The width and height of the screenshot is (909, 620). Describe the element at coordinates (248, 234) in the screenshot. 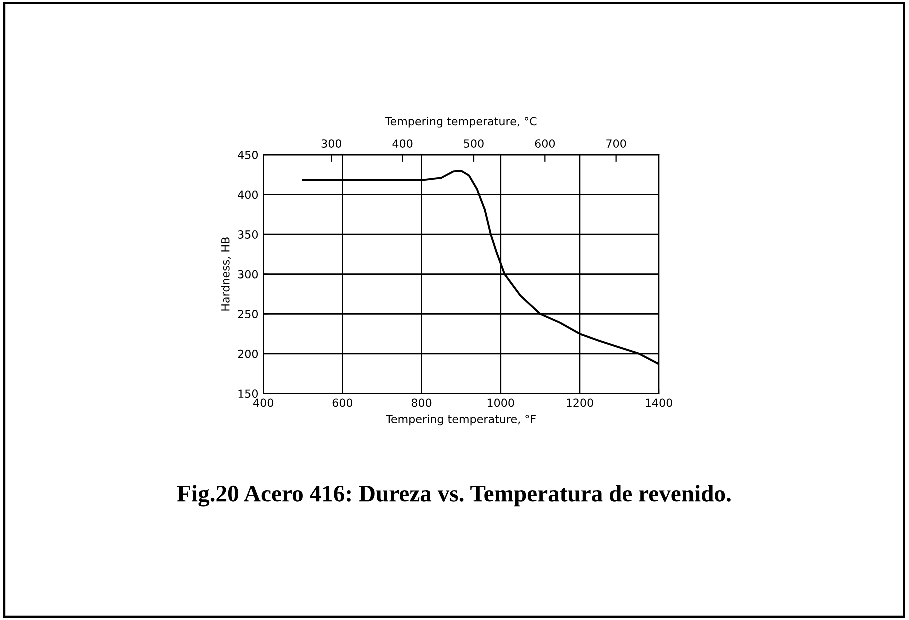

I see `y-tick-label: 350` at that location.